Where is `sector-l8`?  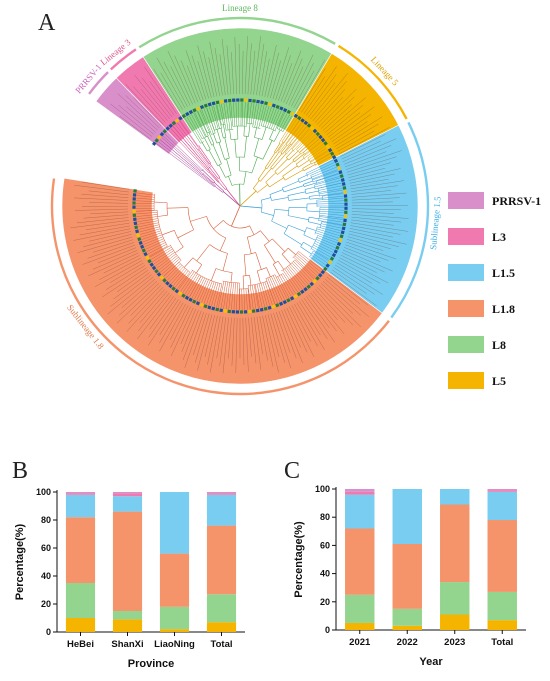 sector-l8 is located at coordinates (237, 80).